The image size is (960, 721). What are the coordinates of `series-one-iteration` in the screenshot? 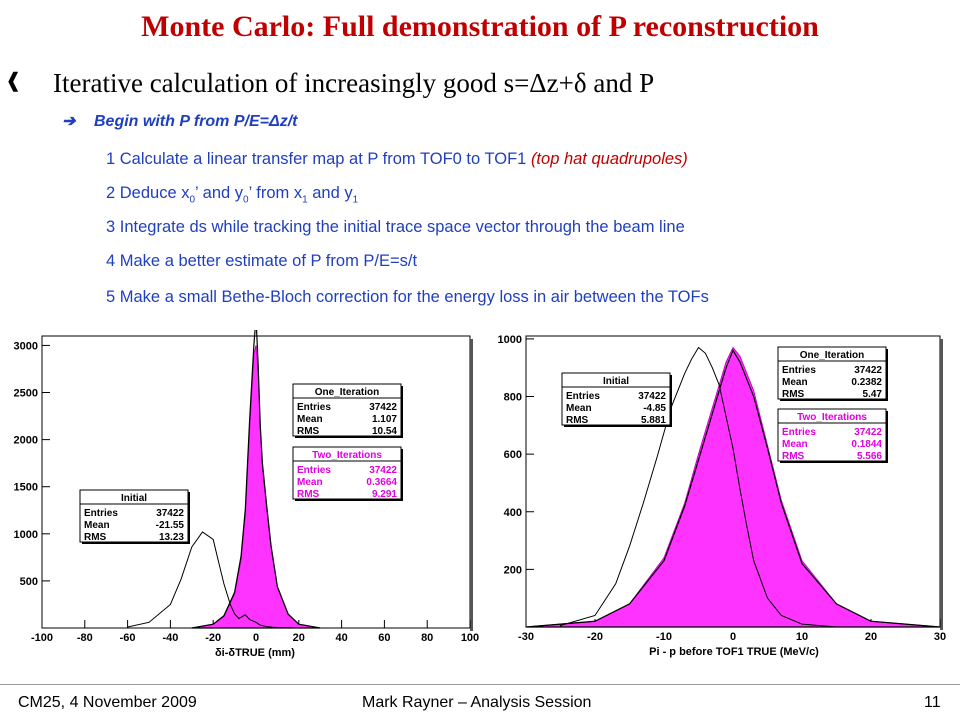 It's located at (256, 479).